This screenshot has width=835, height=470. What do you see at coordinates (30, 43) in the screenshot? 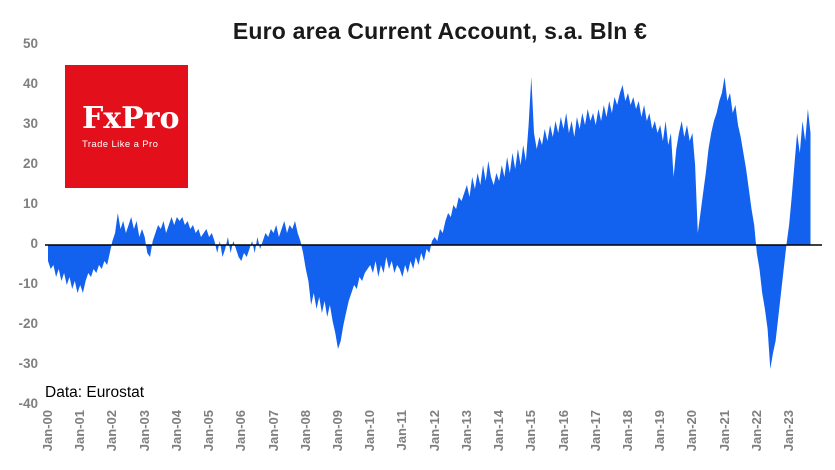
I see `y-axis-label: 50` at bounding box center [30, 43].